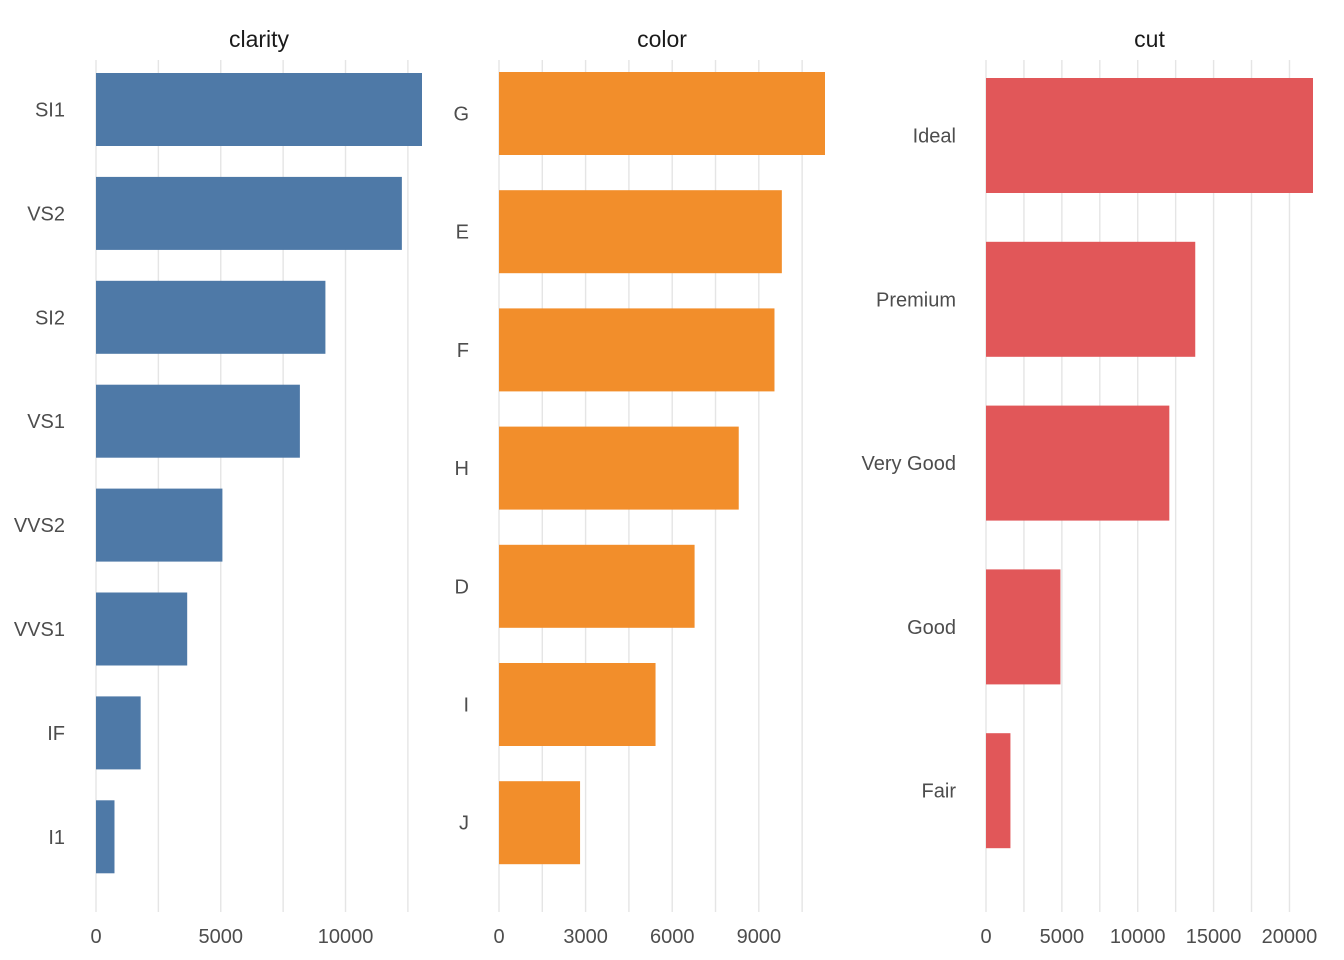 The image size is (1344, 960). What do you see at coordinates (198, 421) in the screenshot?
I see `bar-vs1` at bounding box center [198, 421].